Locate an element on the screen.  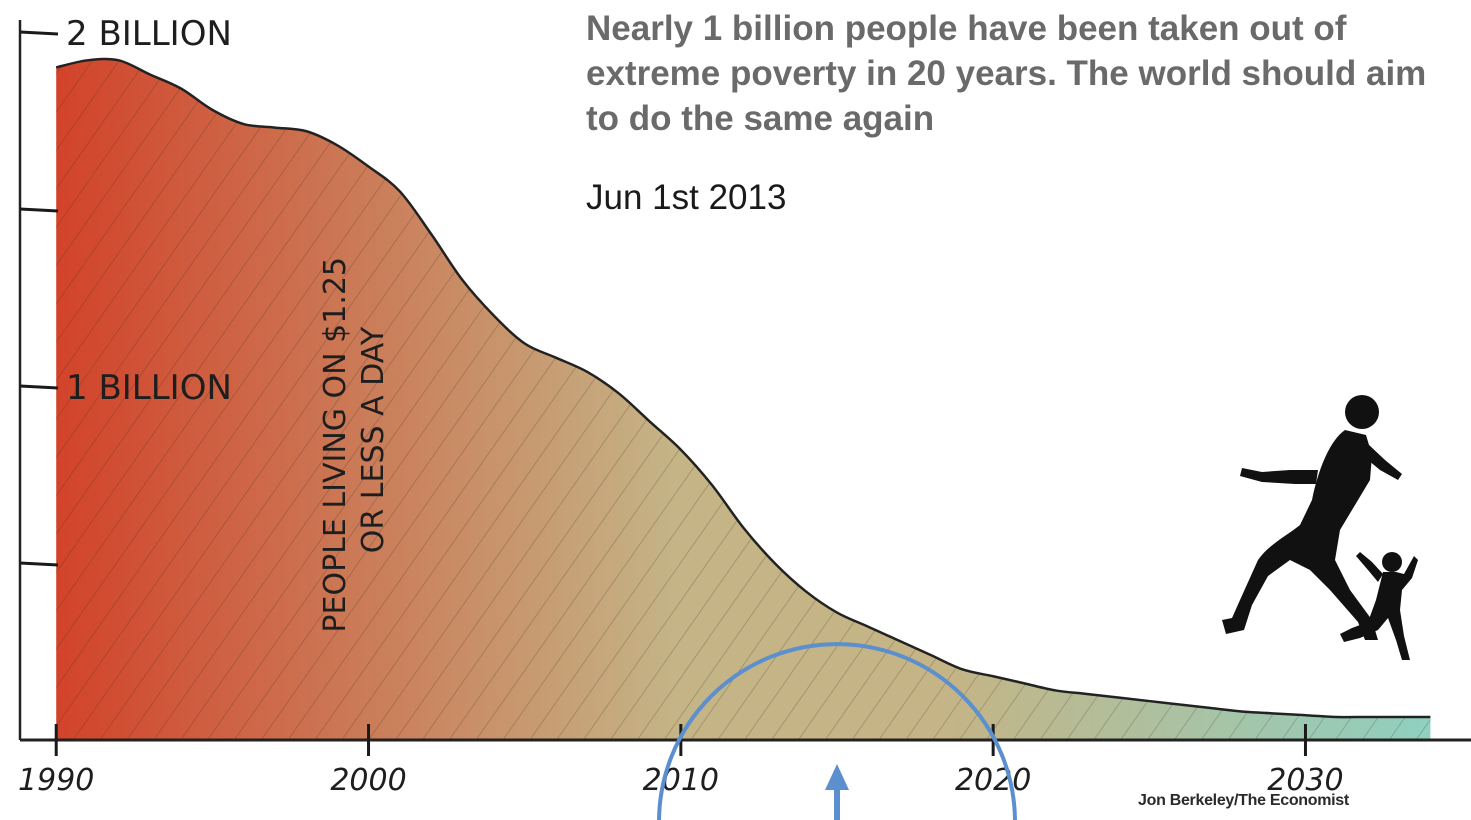
highlight-arrow-icon is located at coordinates (837, 792).